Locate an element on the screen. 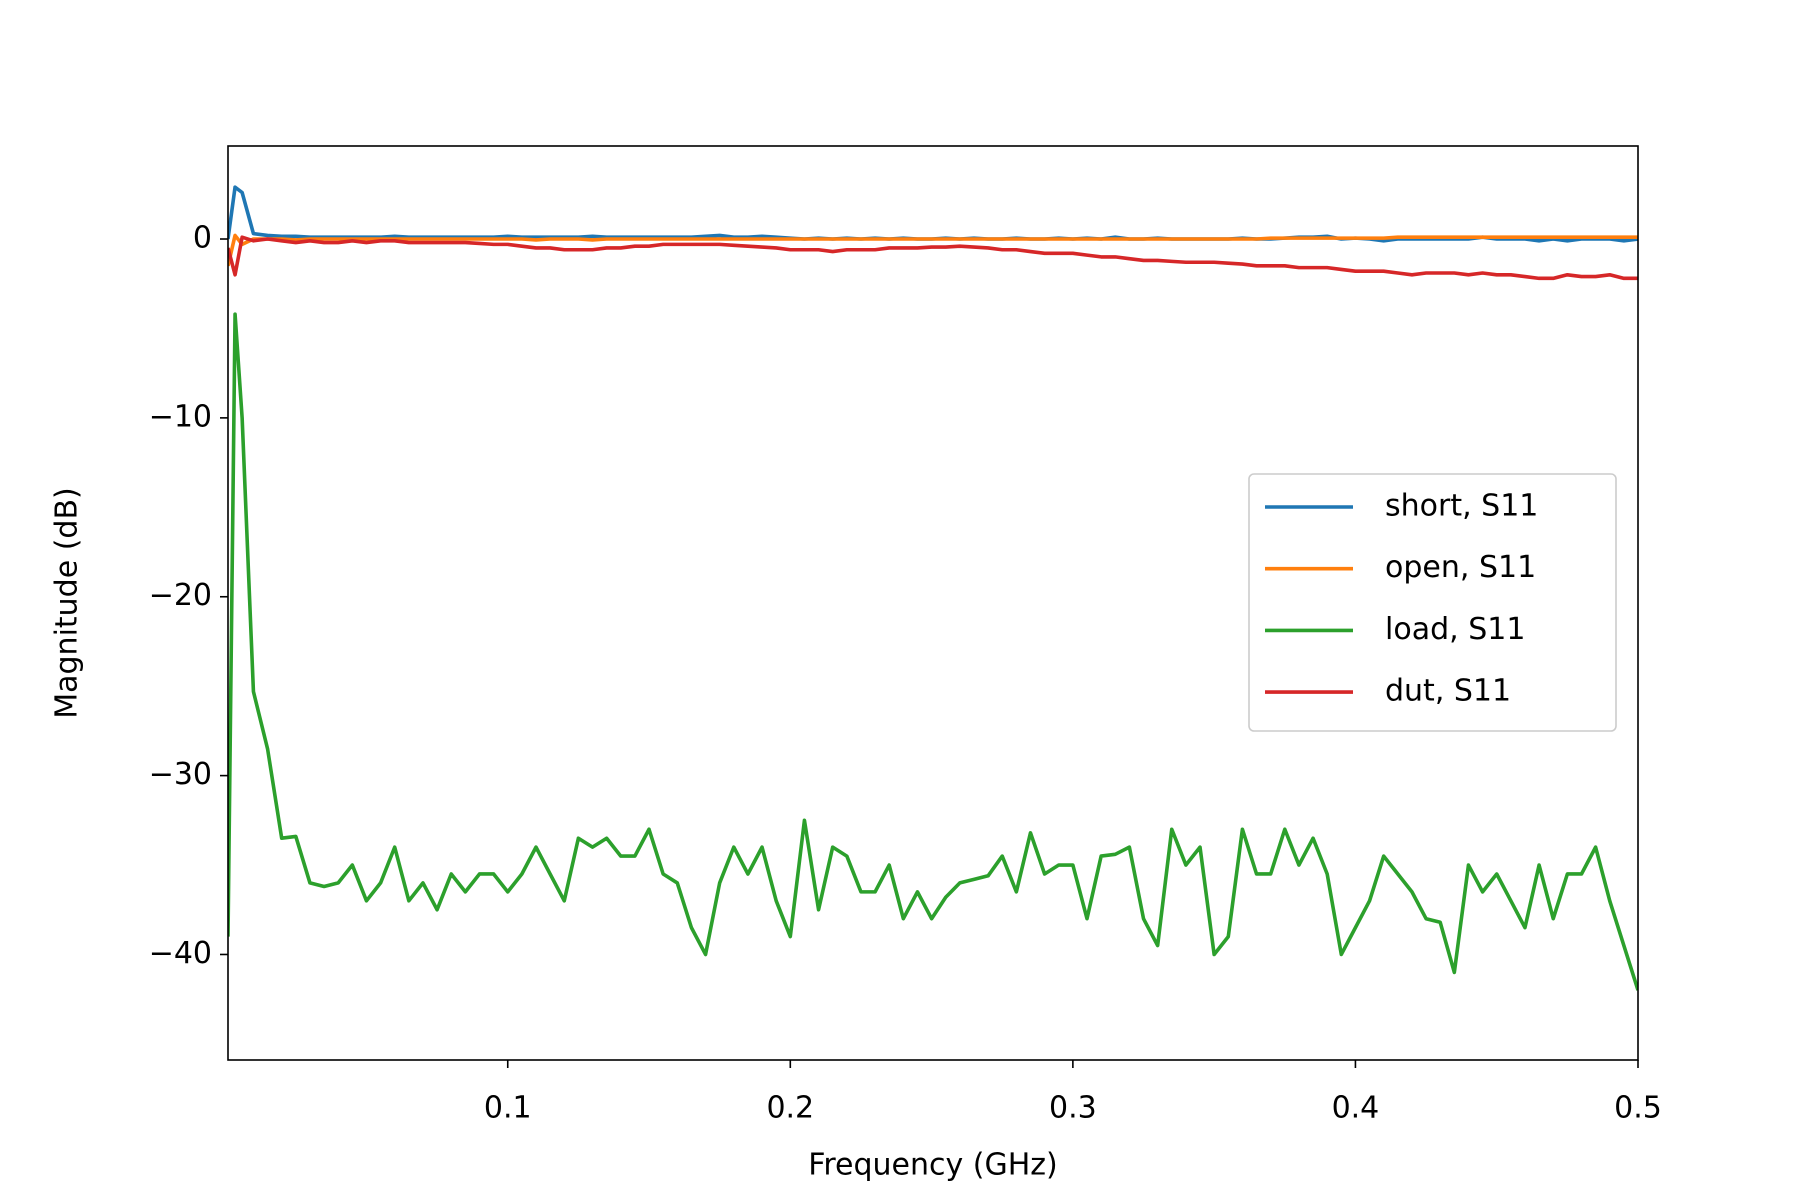 The height and width of the screenshot is (1200, 1800). x-tick-label: 0.4 is located at coordinates (1356, 1108).